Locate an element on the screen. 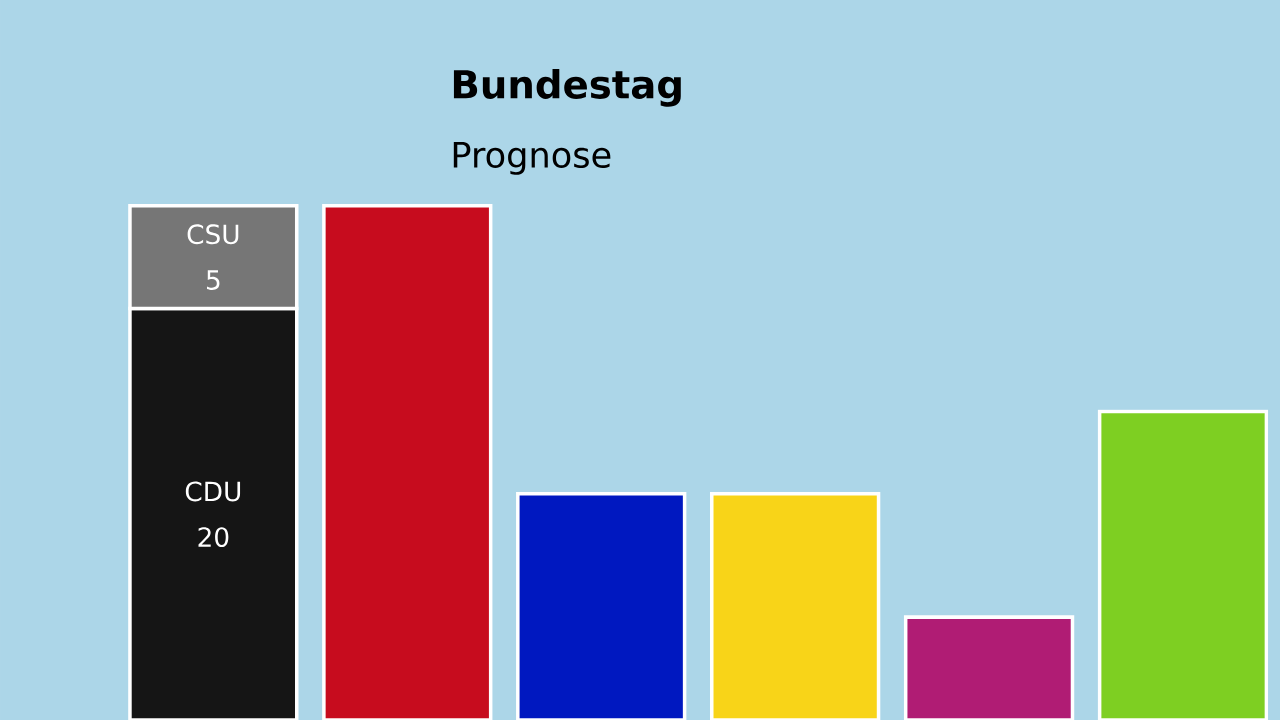 The width and height of the screenshot is (1280, 722). series-label: CDU is located at coordinates (213, 491).